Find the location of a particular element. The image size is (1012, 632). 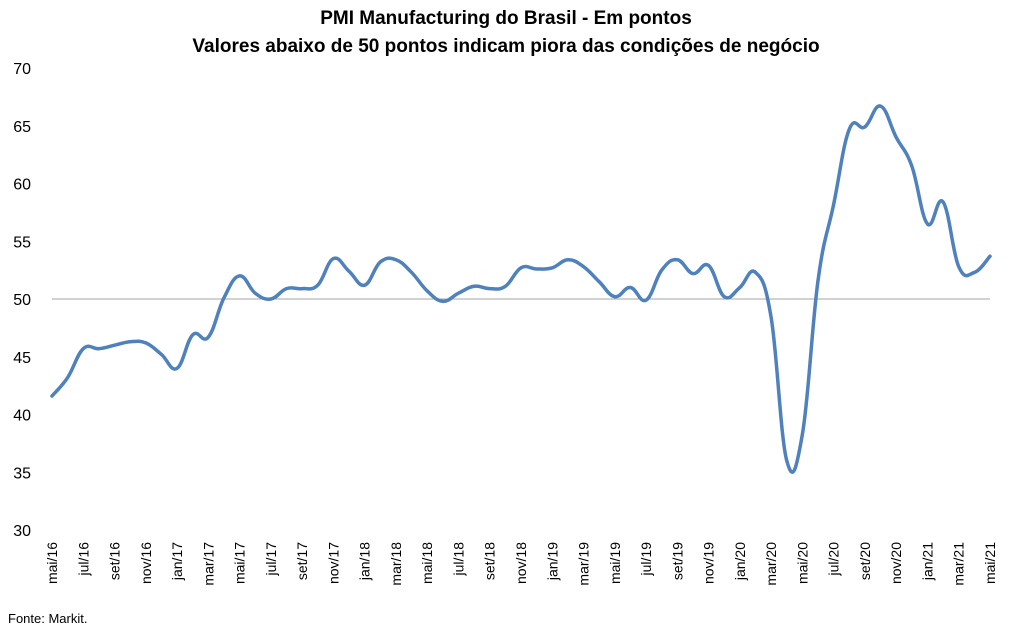

x-tick-label: mai/18 is located at coordinates (427, 563).